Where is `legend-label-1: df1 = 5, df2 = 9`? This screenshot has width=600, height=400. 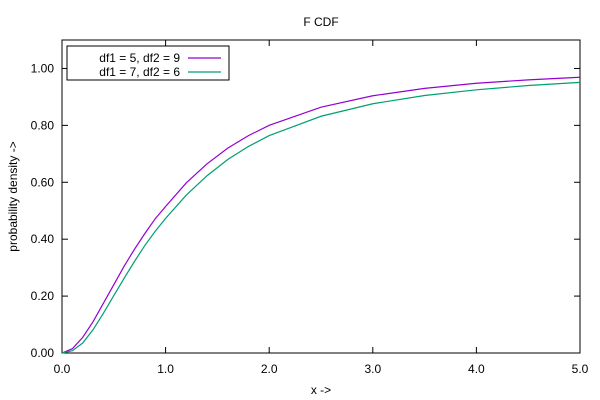 legend-label-1: df1 = 5, df2 = 9 is located at coordinates (139, 58).